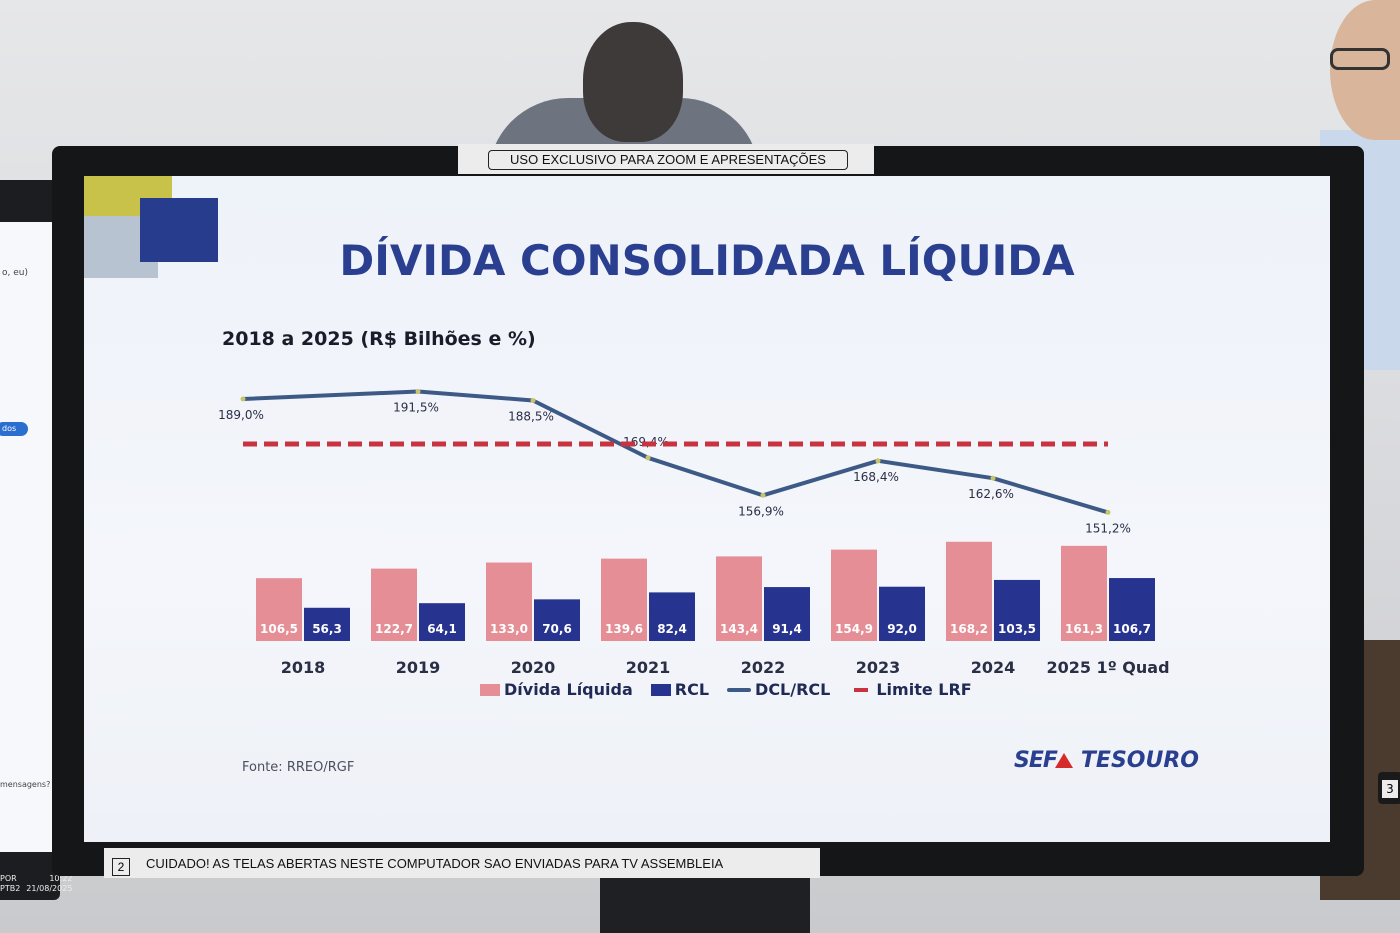  What do you see at coordinates (121, 867) in the screenshot?
I see `monitor-number: 2` at bounding box center [121, 867].